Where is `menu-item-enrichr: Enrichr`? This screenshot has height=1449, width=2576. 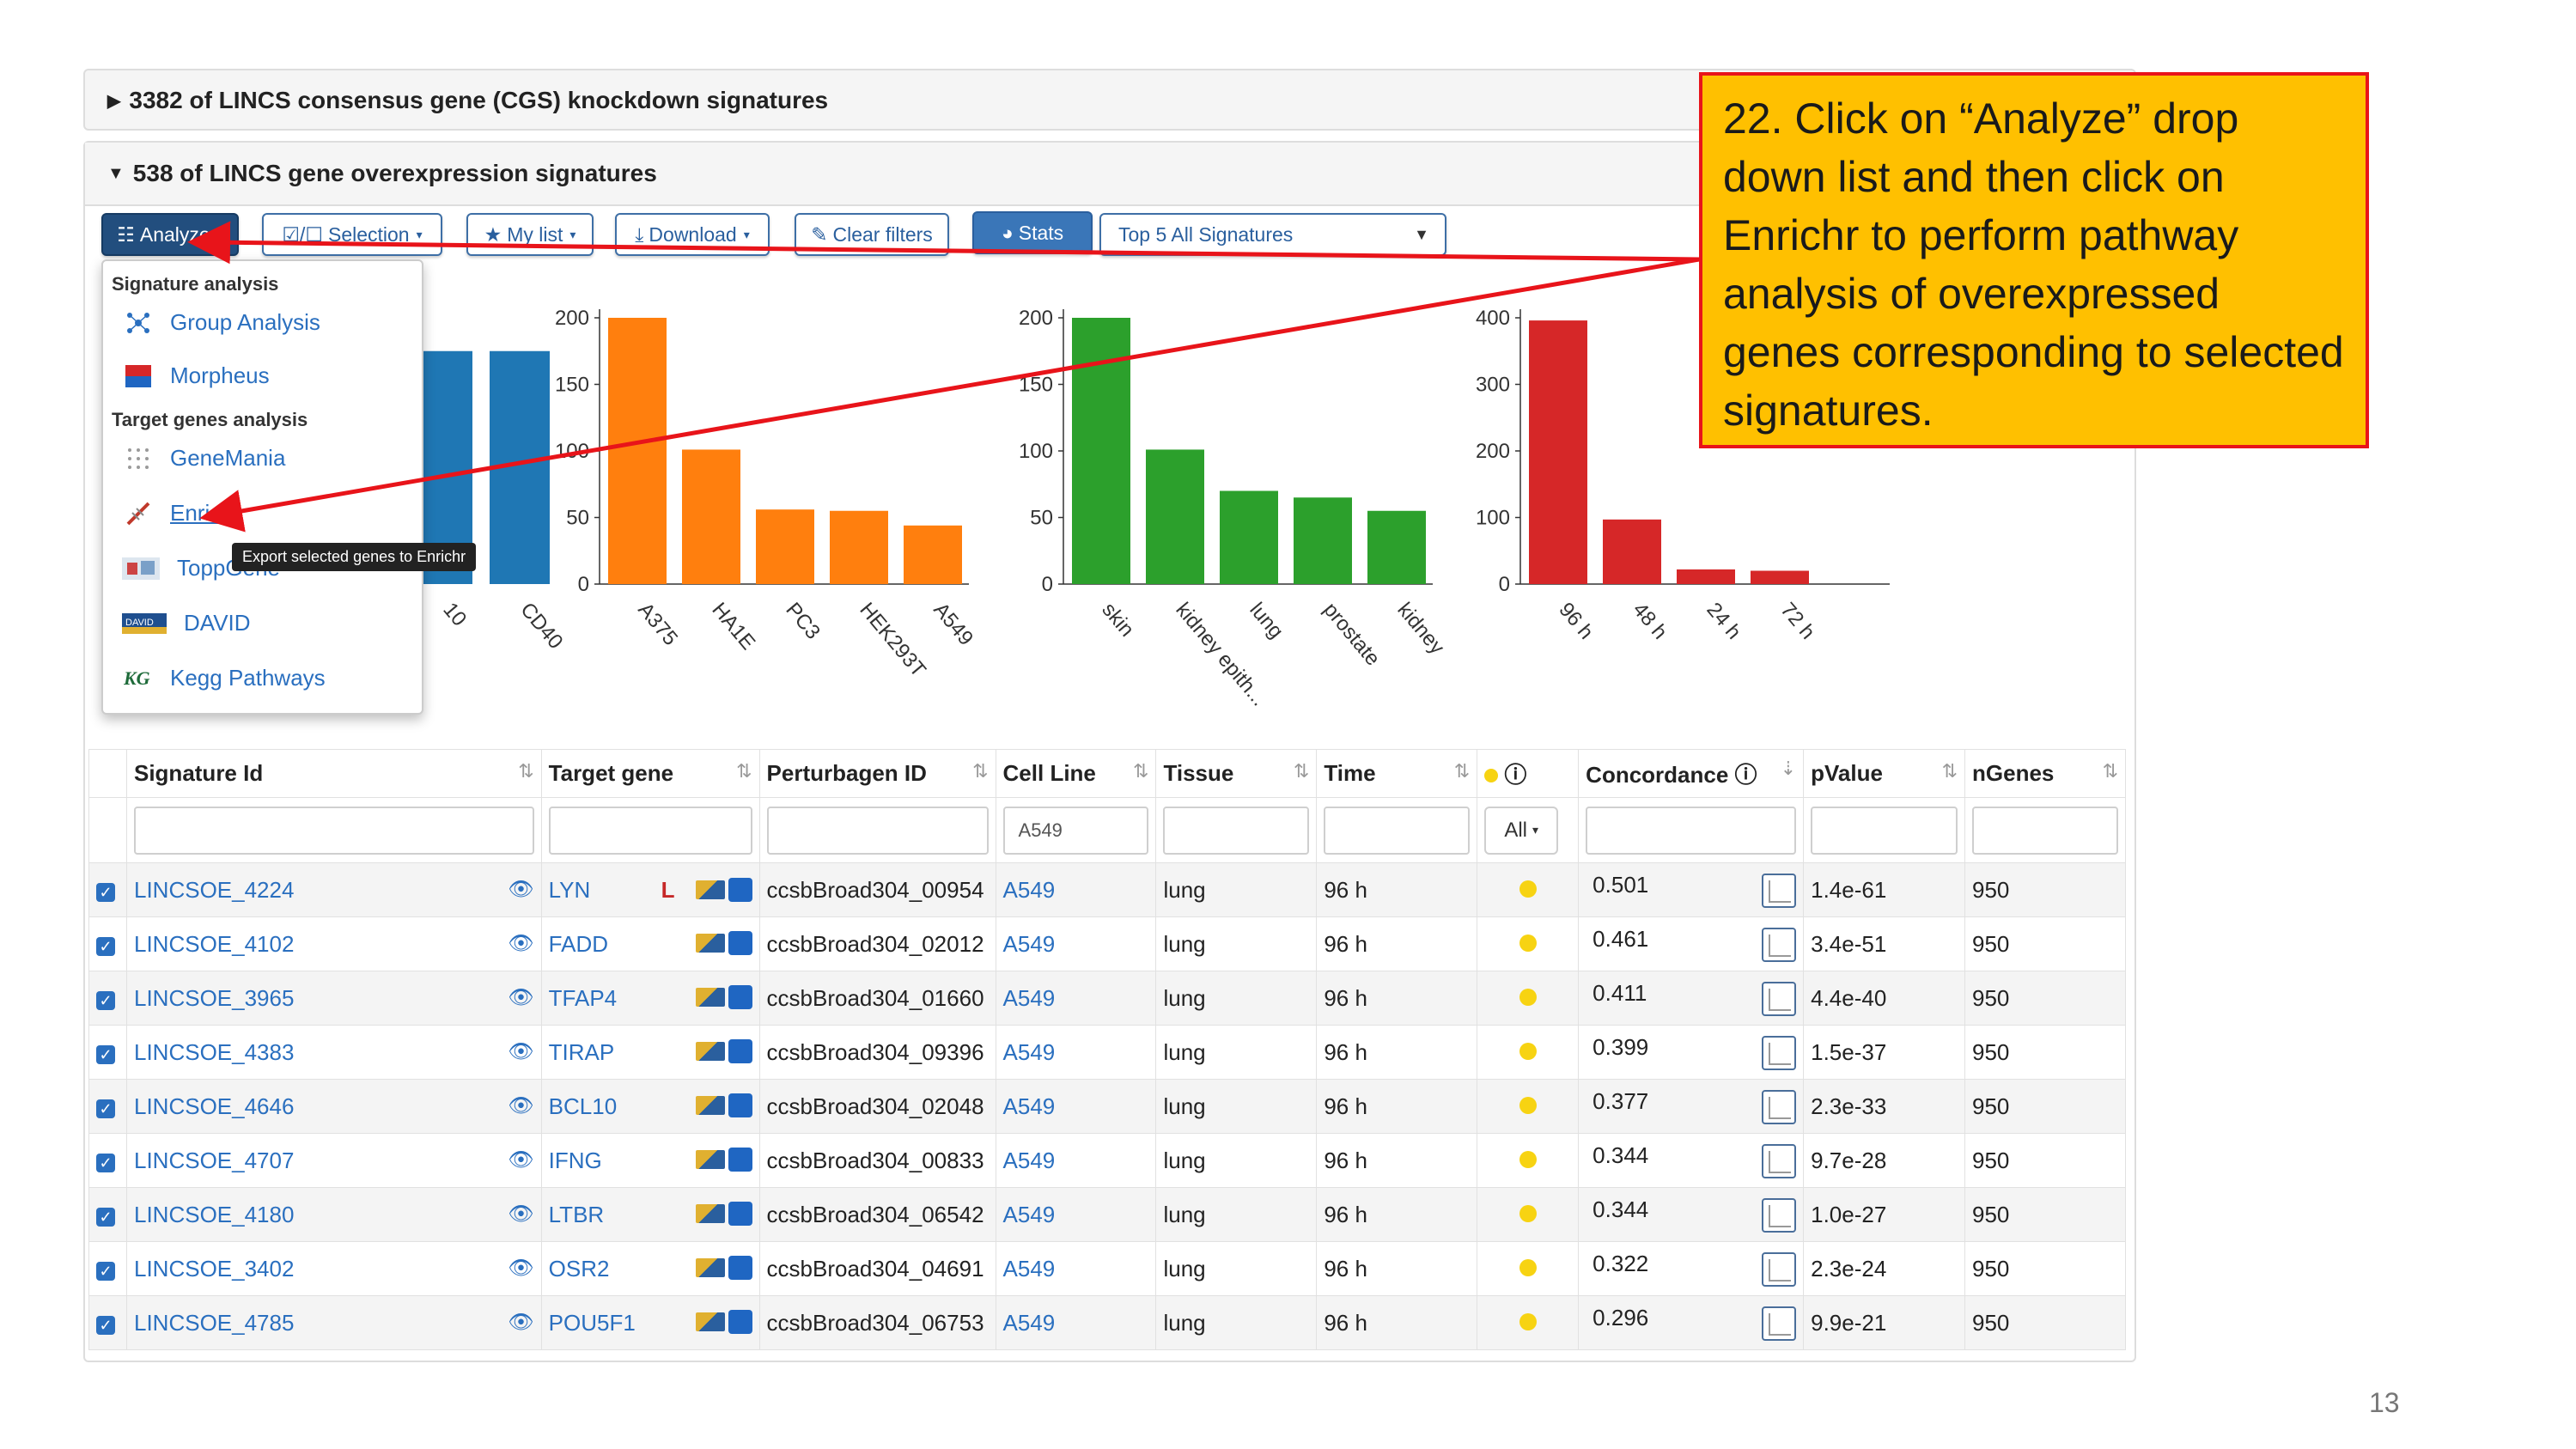
menu-item-enrichr: Enrichr is located at coordinates (182, 513).